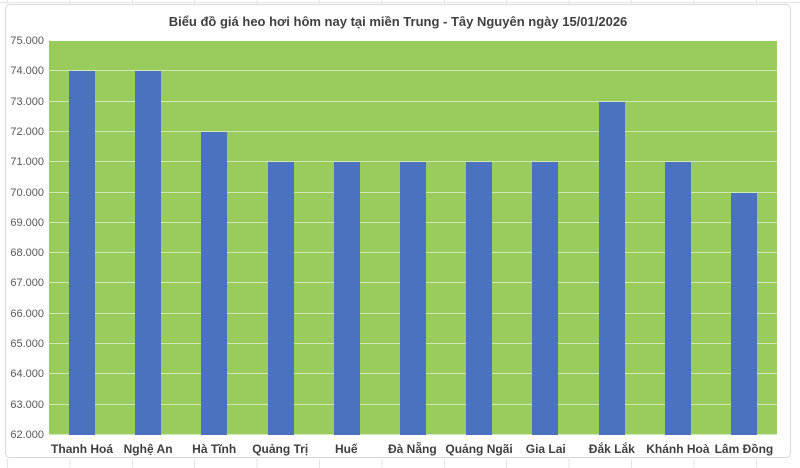 This screenshot has height=468, width=800. I want to click on y-tick-label: 72.000, so click(27, 131).